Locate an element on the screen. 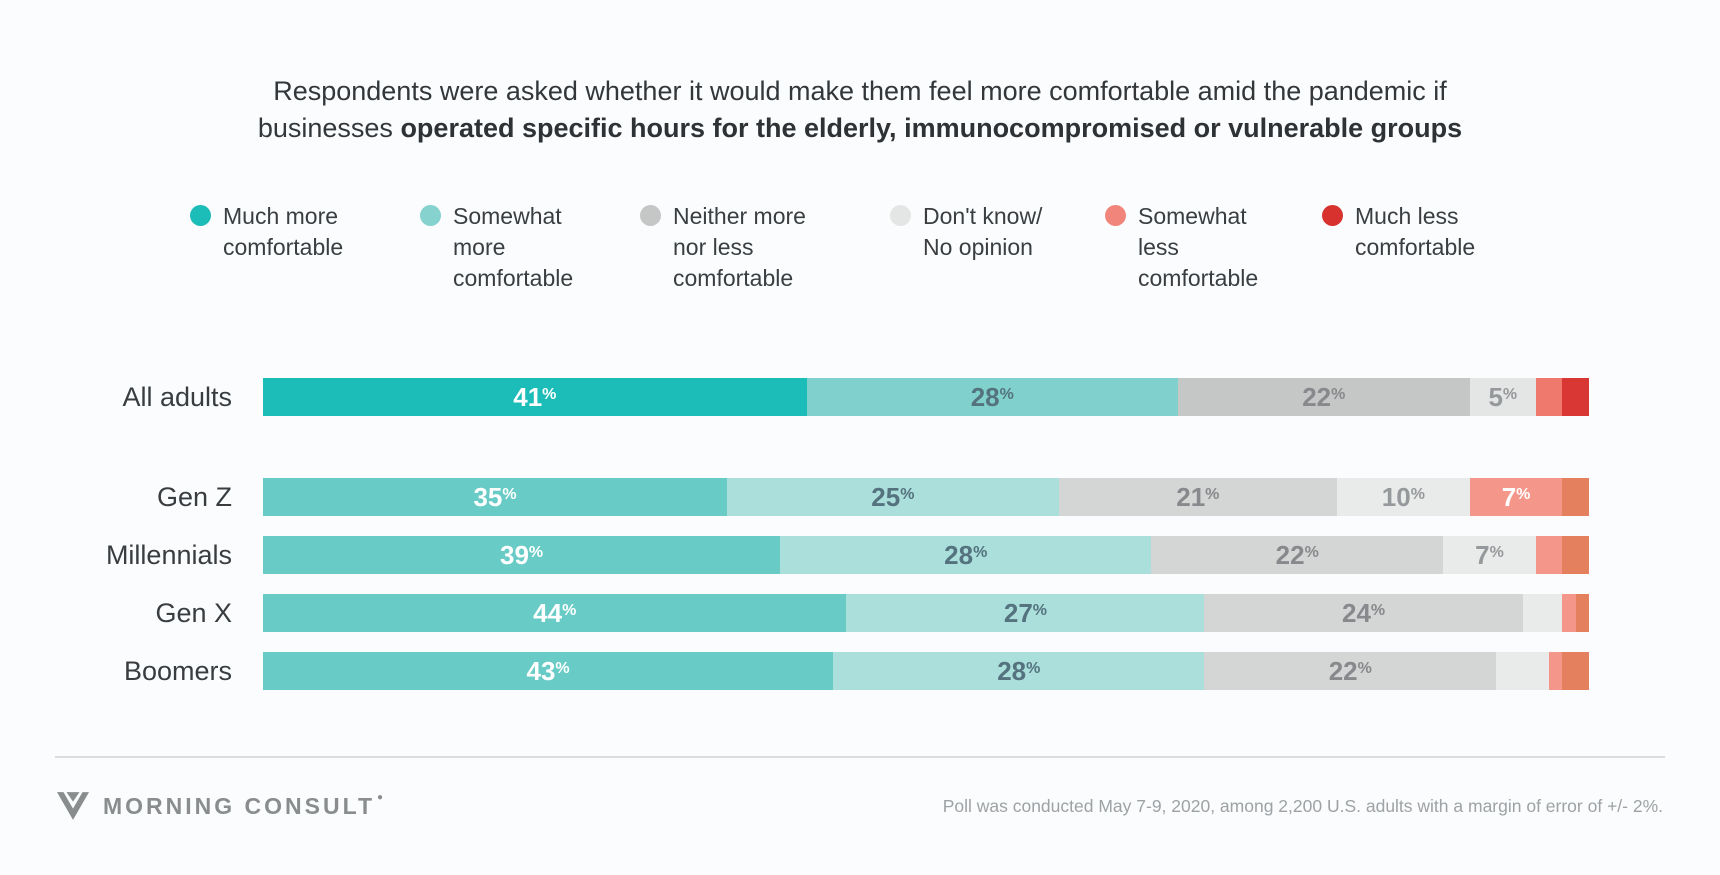 The image size is (1720, 875). bar-segment: 39% is located at coordinates (522, 555).